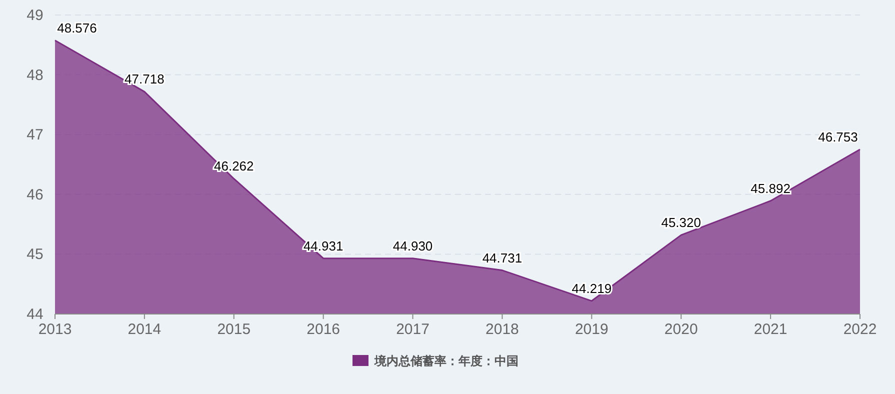 The height and width of the screenshot is (394, 895). Describe the element at coordinates (412, 246) in the screenshot. I see `data-label: 44.930` at that location.